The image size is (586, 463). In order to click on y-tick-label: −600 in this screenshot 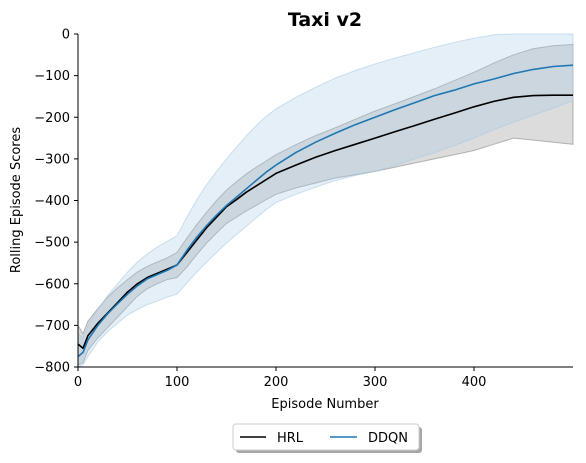, I will do `click(52, 284)`.